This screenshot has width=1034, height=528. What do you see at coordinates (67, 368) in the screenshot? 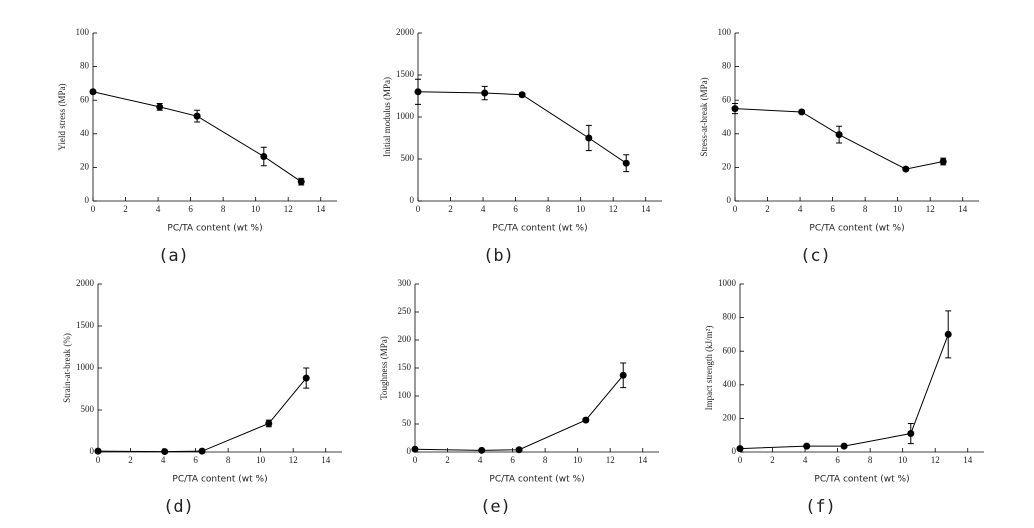
I see `y-axis-label: Strain-at-break (%)` at bounding box center [67, 368].